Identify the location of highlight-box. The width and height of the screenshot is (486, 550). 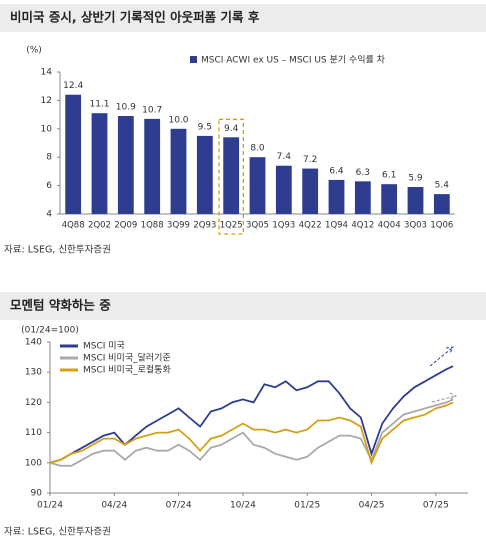
(231, 176).